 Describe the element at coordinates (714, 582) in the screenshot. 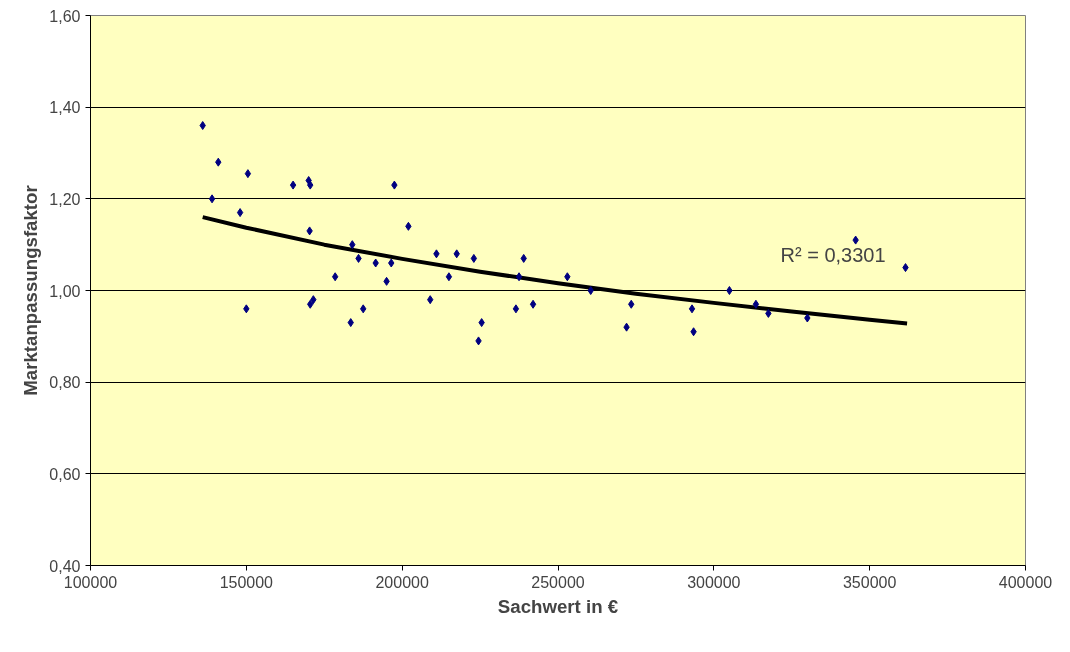

I see `x-tick-label: 300000` at that location.